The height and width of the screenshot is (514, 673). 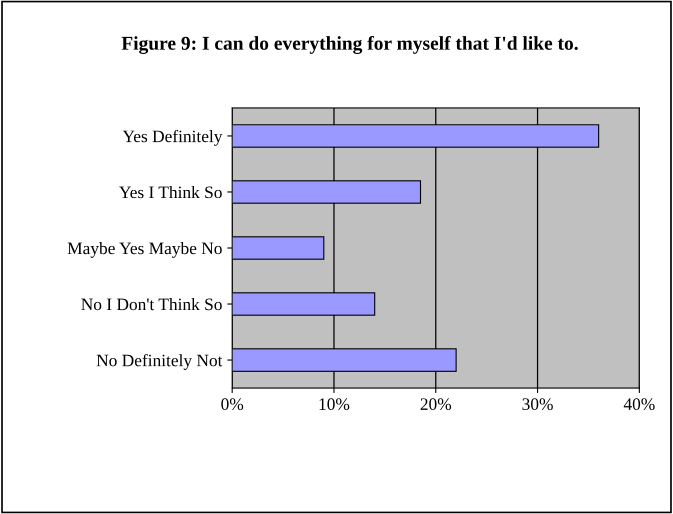 What do you see at coordinates (436, 404) in the screenshot?
I see `x-tick-label: 20%` at bounding box center [436, 404].